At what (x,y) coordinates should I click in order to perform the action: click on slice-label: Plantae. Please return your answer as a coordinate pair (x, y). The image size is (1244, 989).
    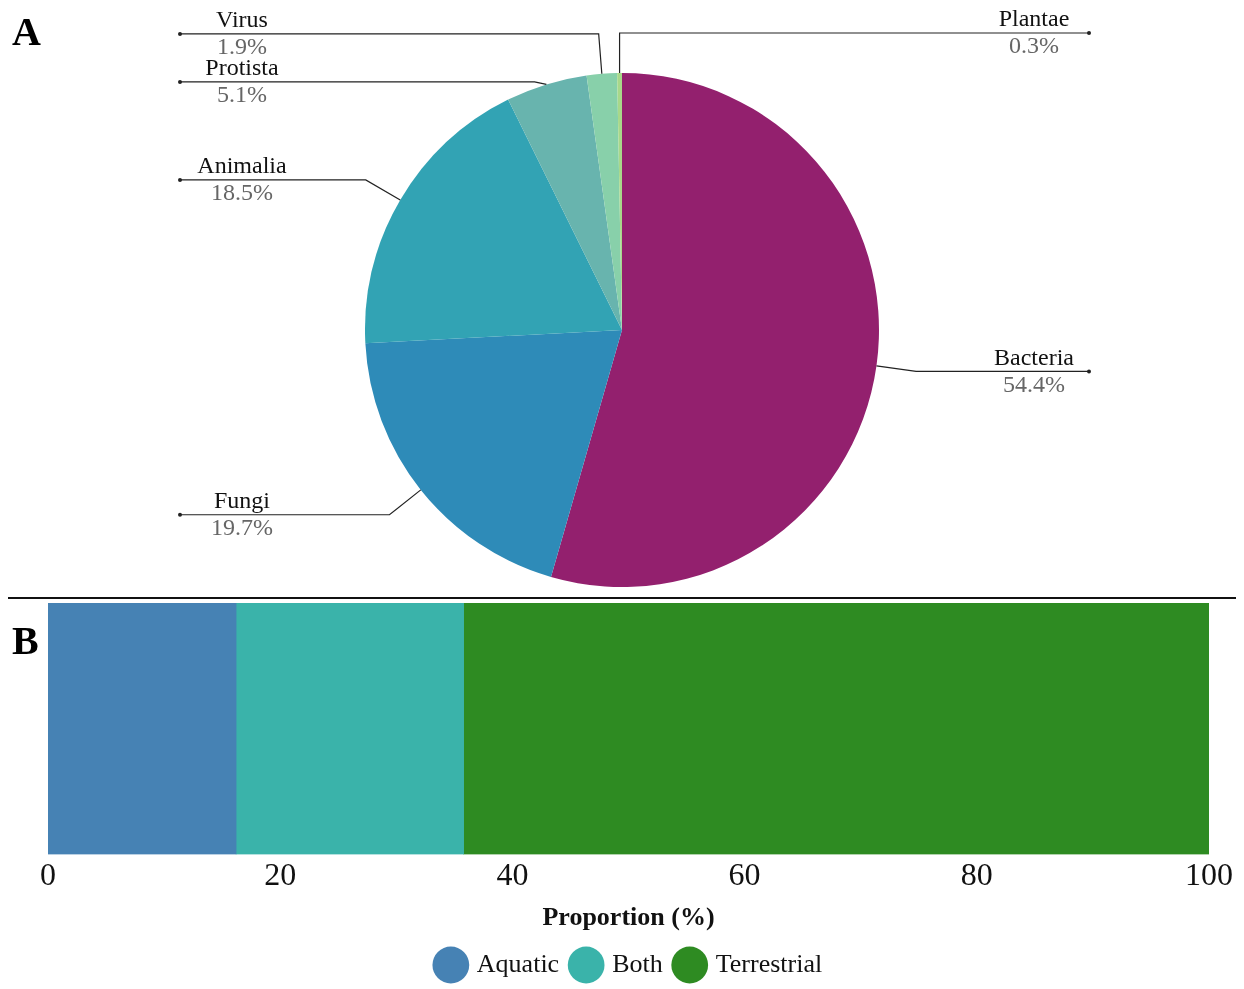
    Looking at the image, I should click on (1034, 18).